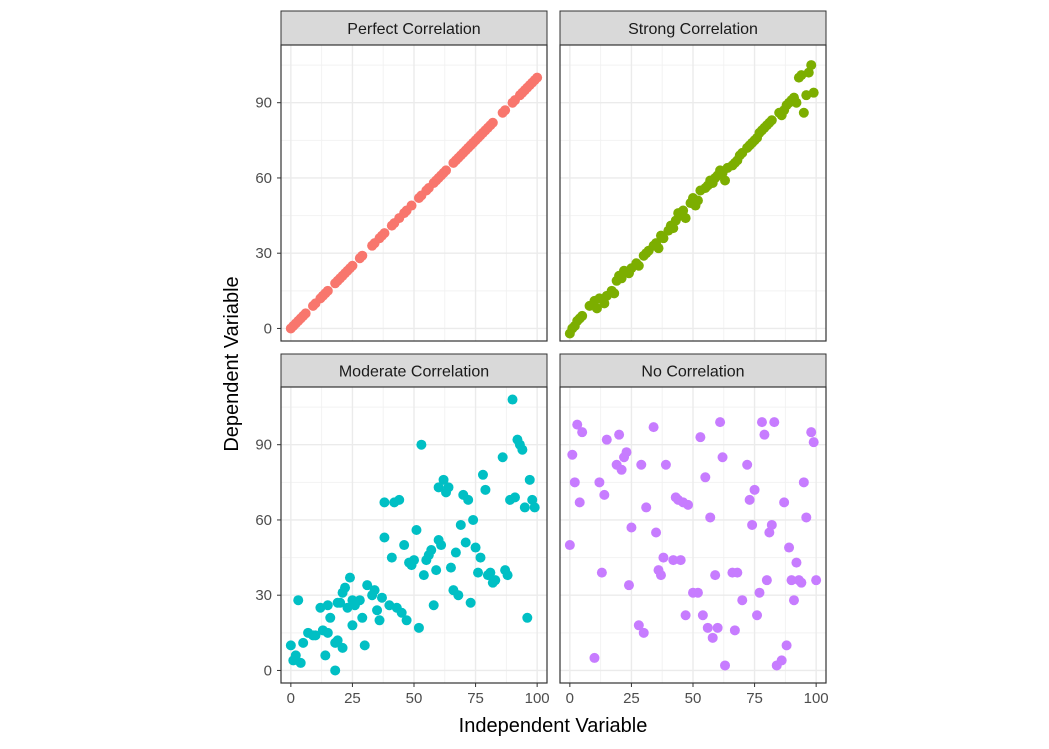 This screenshot has width=1049, height=749. I want to click on facet-panel-strong: Strong Correlation, so click(693, 176).